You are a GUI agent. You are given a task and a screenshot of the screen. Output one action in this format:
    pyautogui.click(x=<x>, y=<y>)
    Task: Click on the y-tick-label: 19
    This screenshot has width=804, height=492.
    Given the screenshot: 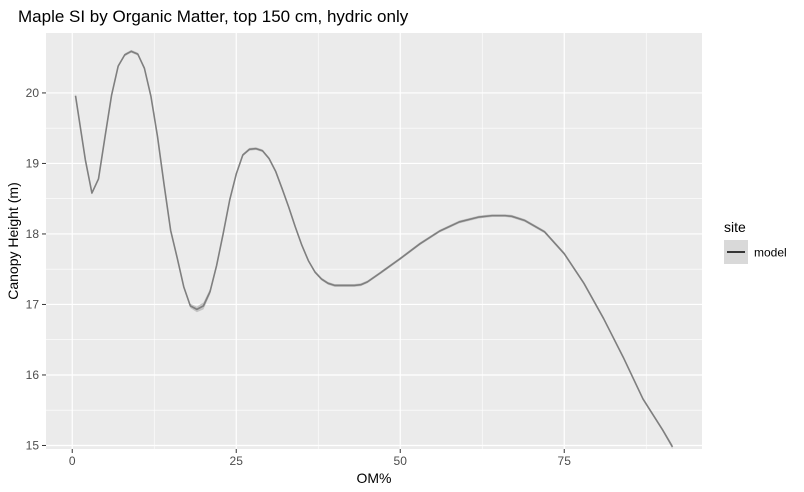 What is the action you would take?
    pyautogui.click(x=33, y=163)
    